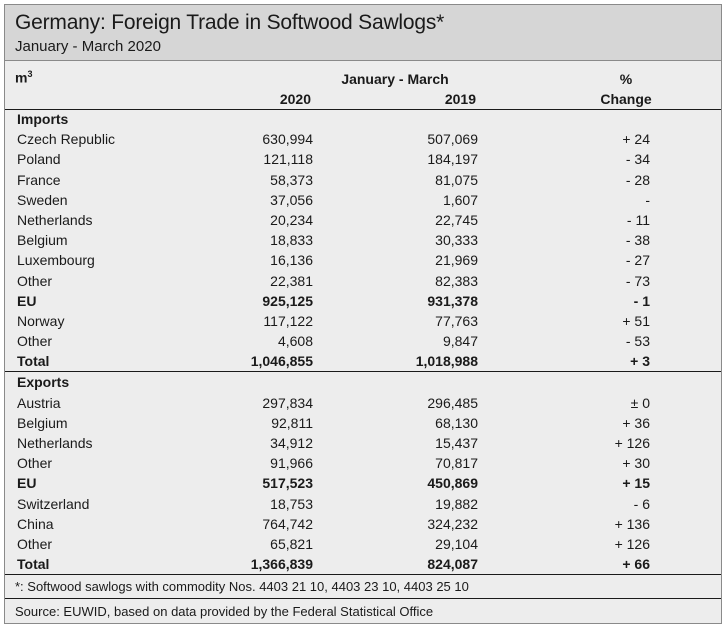 The height and width of the screenshot is (630, 726). Describe the element at coordinates (363, 524) in the screenshot. I see `table-row: China 764,742 324,232 + 136` at that location.